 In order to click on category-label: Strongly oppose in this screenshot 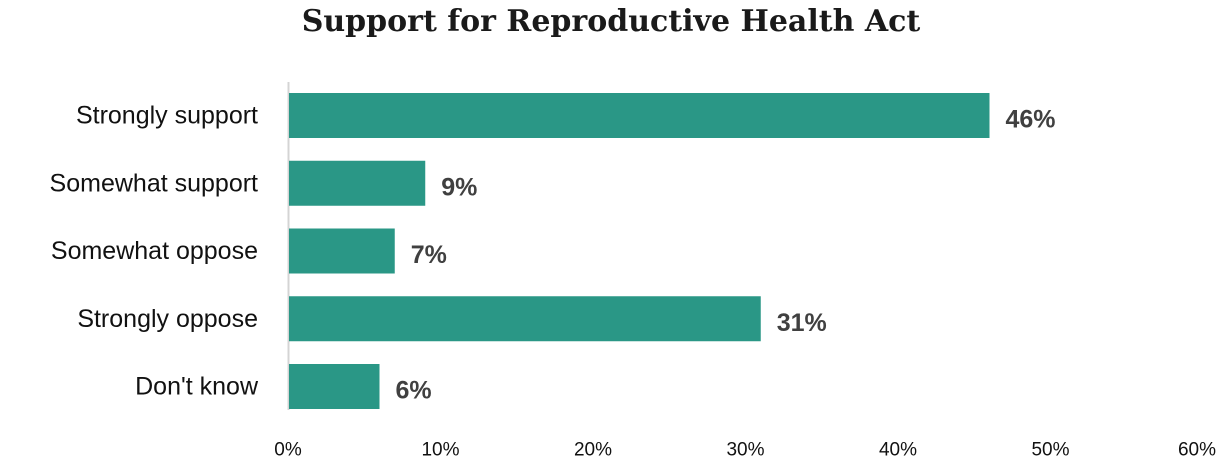, I will do `click(167, 319)`.